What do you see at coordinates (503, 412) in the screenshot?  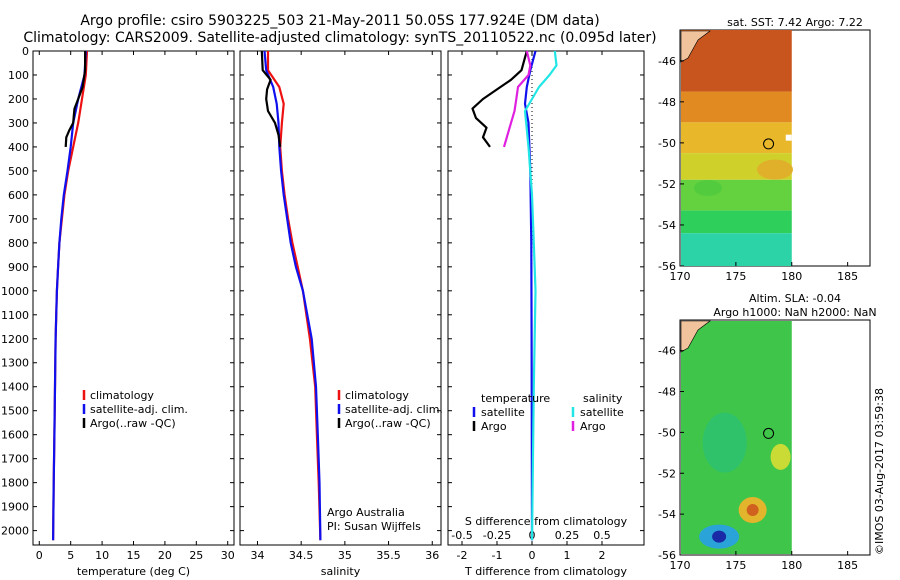 I see `legend-label: satellite` at bounding box center [503, 412].